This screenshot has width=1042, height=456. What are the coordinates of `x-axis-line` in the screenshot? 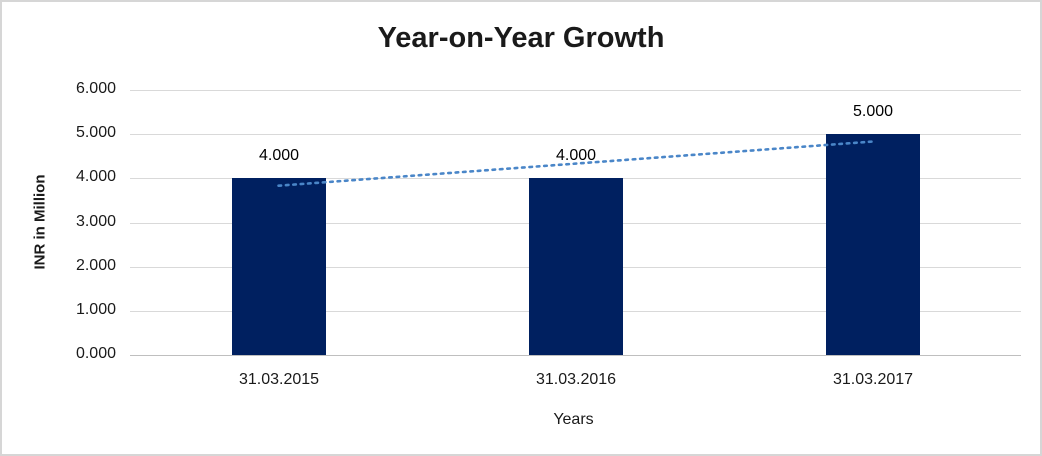 It's located at (575, 355).